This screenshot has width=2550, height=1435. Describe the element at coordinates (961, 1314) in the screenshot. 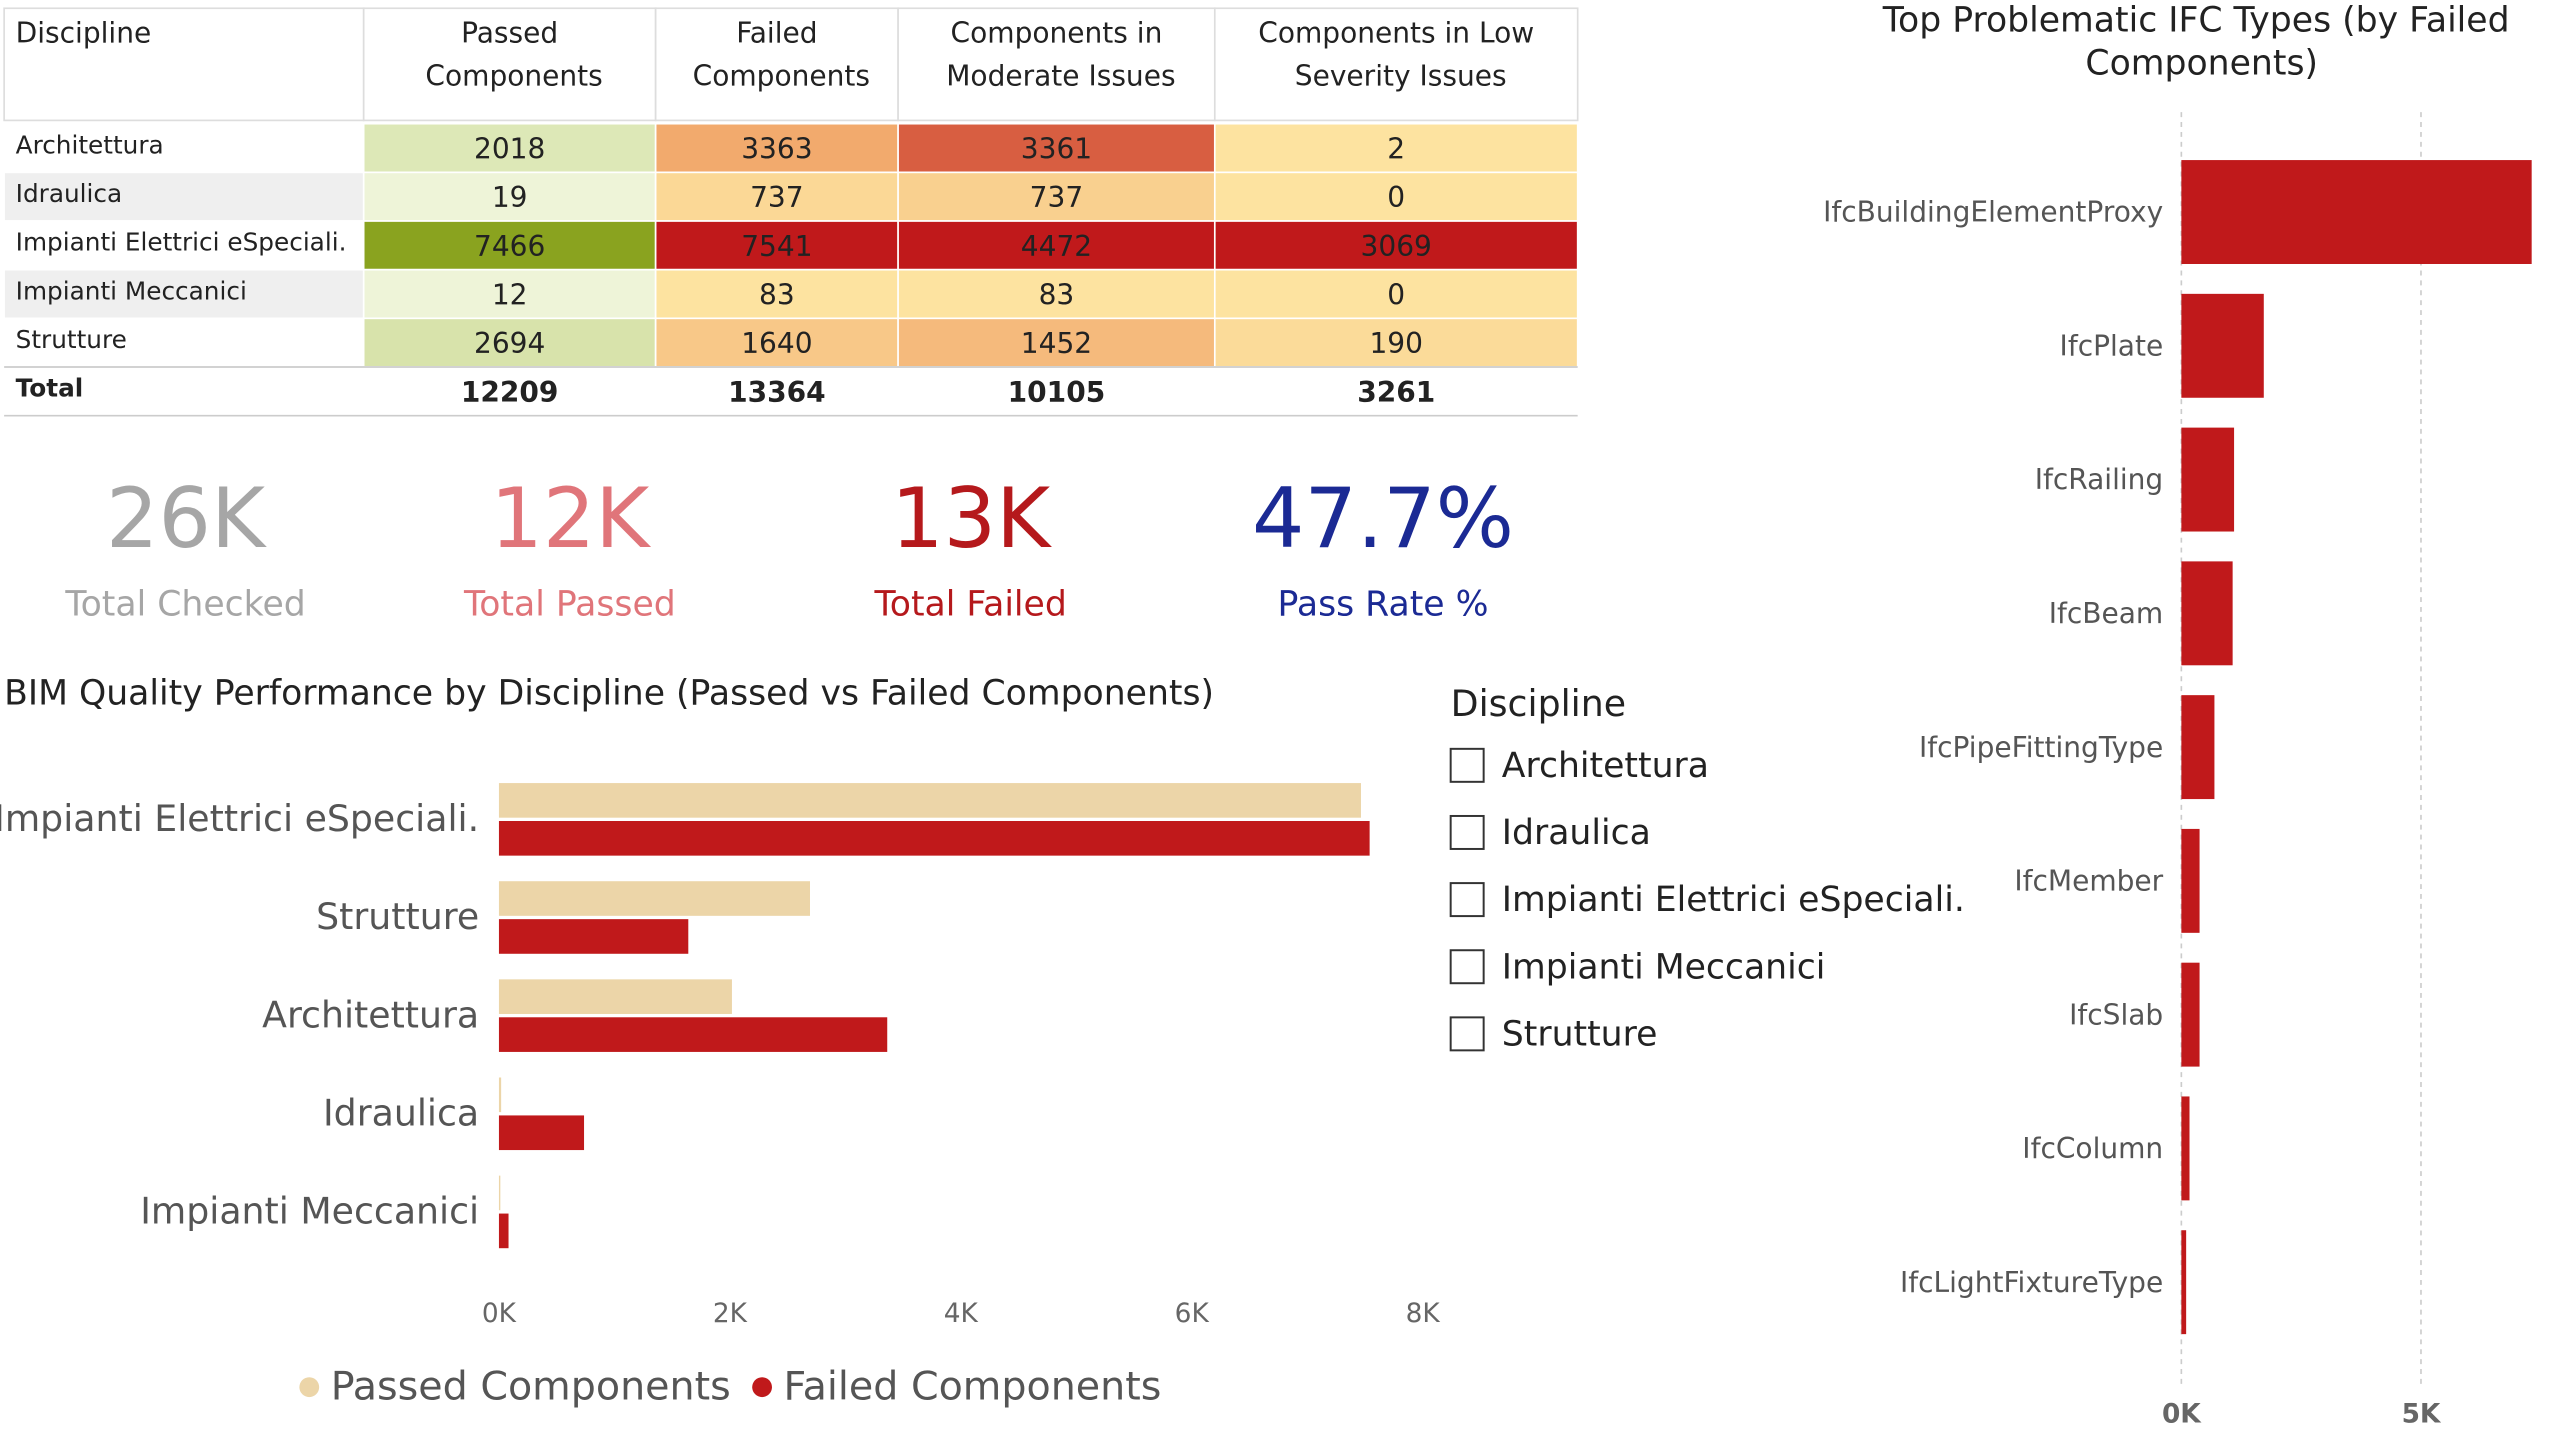

I see `x-tick-label: 4K` at that location.